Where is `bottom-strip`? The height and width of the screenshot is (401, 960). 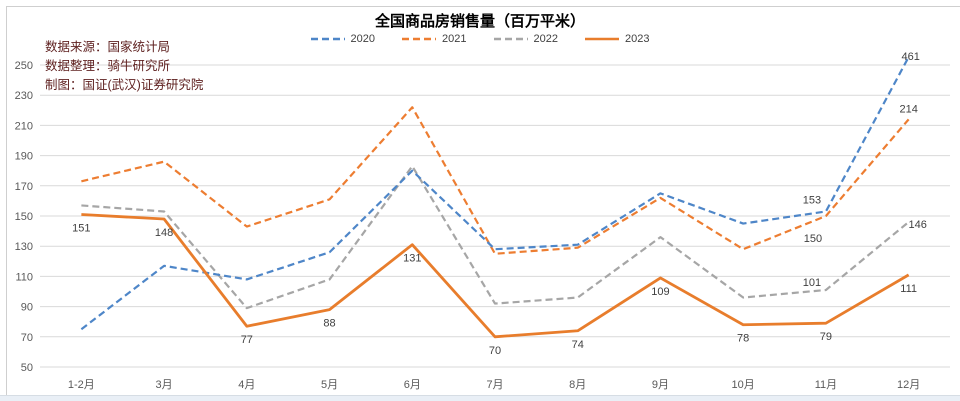
bottom-strip is located at coordinates (480, 398).